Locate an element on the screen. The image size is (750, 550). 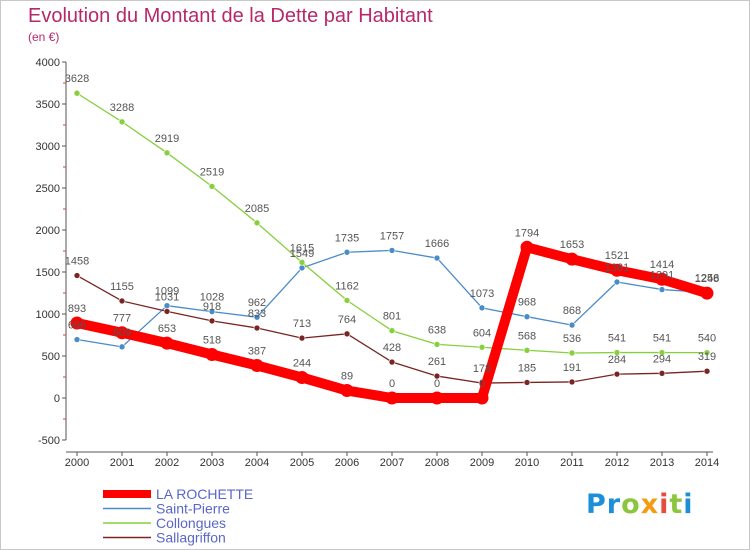
data-label-la-rochette: 1248 is located at coordinates (707, 279).